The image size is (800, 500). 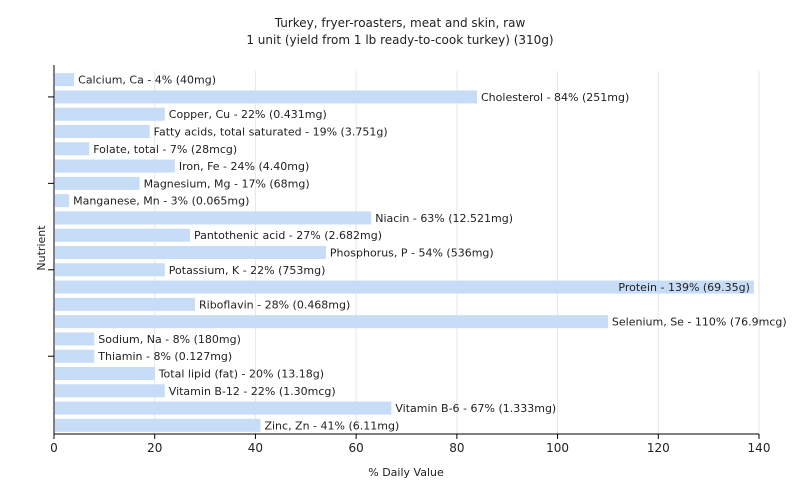 I want to click on x-tick-label: 0, so click(x=54, y=448).